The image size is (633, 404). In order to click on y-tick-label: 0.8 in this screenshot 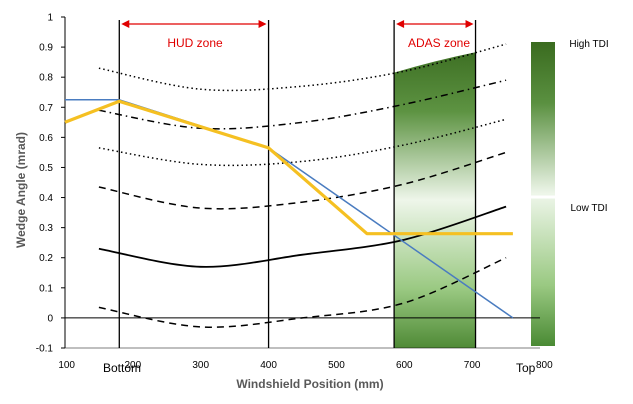, I will do `click(46, 78)`.